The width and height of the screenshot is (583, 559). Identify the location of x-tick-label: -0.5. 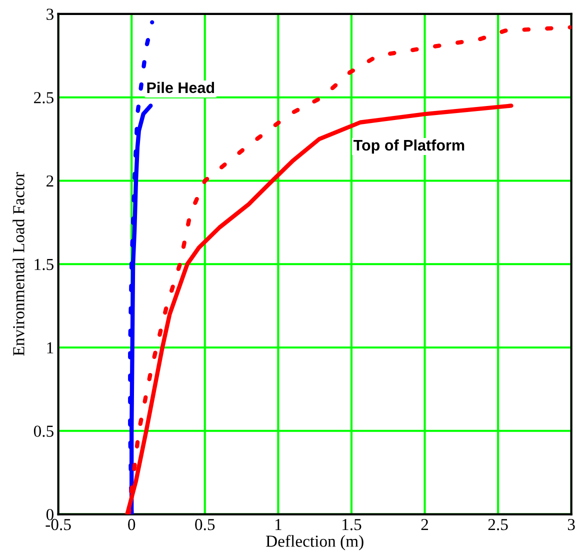
(58, 524).